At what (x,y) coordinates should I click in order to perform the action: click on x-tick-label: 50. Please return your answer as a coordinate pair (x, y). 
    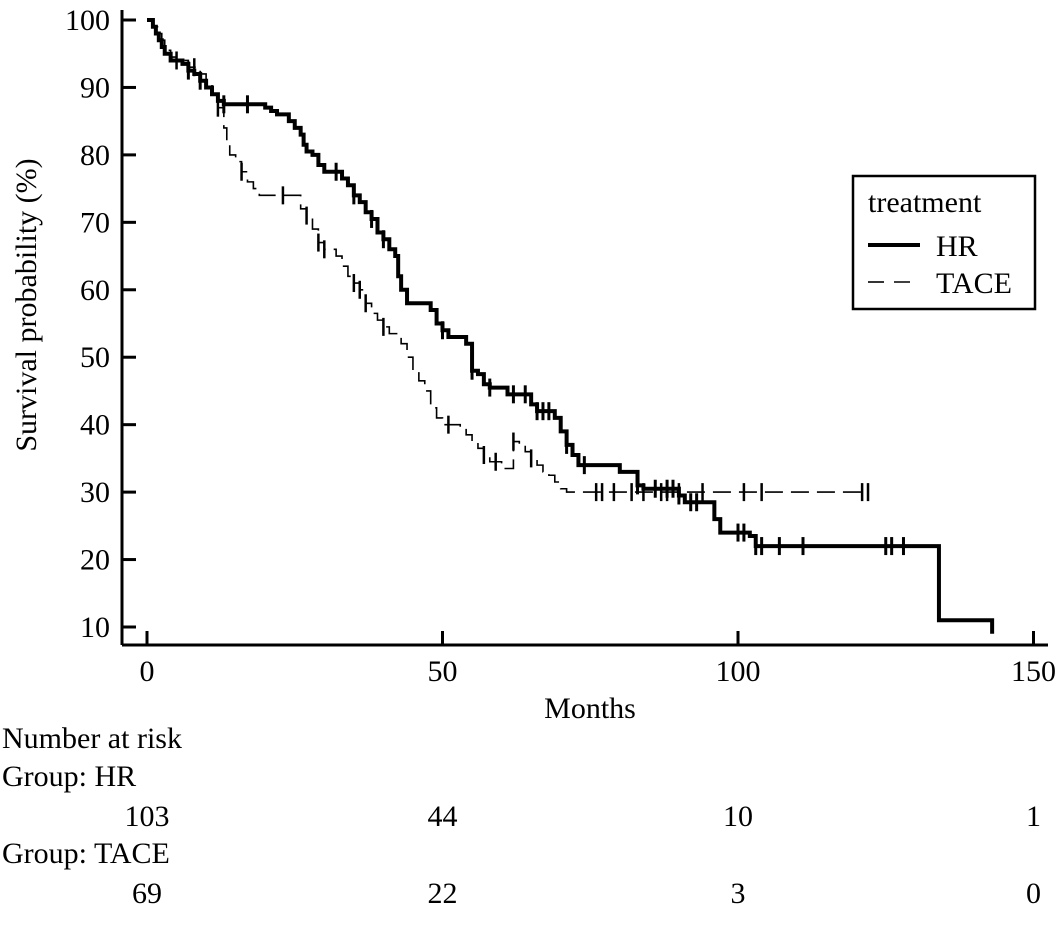
    Looking at the image, I should click on (443, 671).